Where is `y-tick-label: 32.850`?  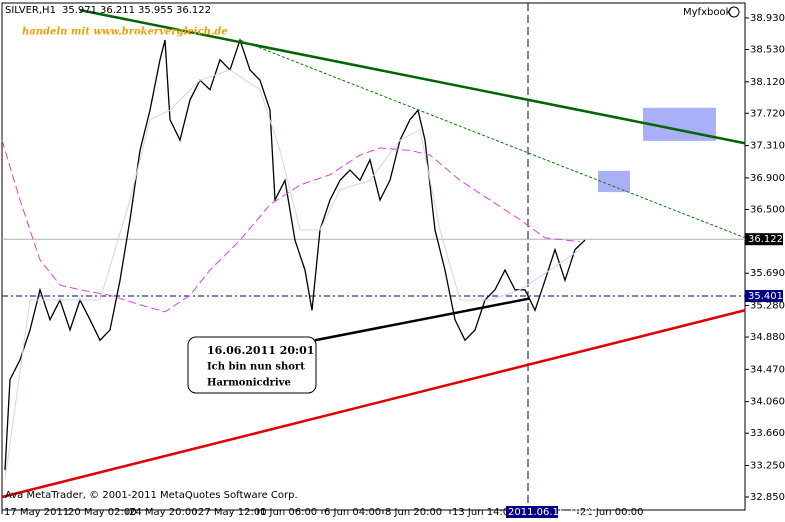
y-tick-label: 32.850 is located at coordinates (767, 497).